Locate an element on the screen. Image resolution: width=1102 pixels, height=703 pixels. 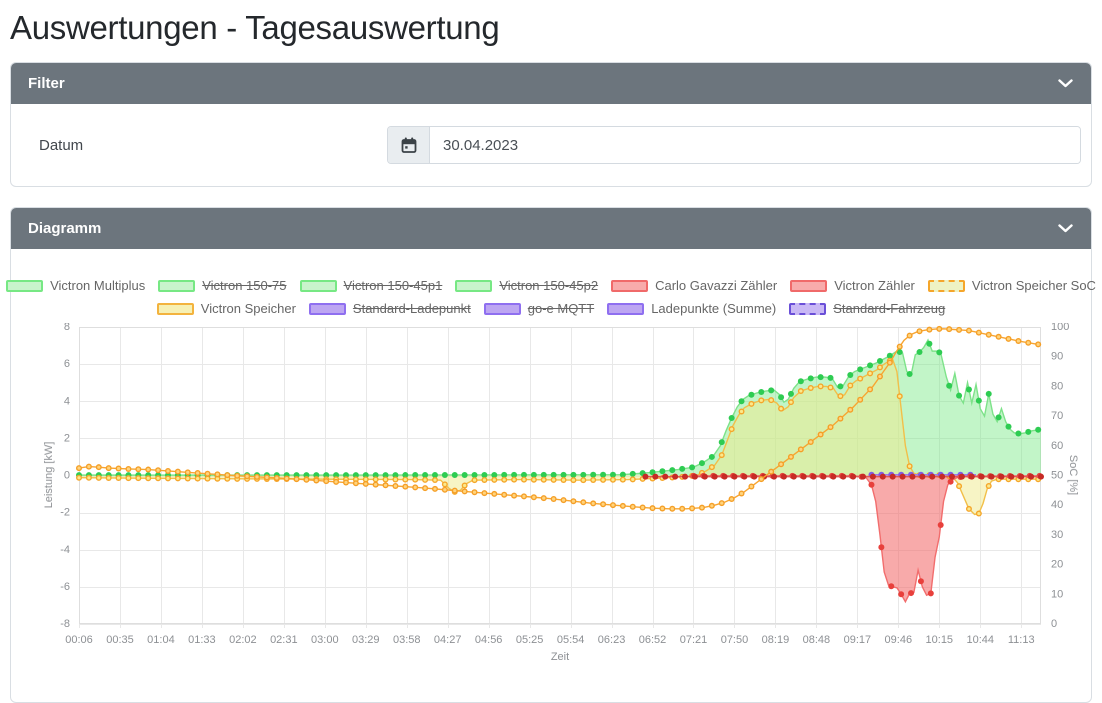
filter-panel-body: Datum is located at coordinates (551, 145).